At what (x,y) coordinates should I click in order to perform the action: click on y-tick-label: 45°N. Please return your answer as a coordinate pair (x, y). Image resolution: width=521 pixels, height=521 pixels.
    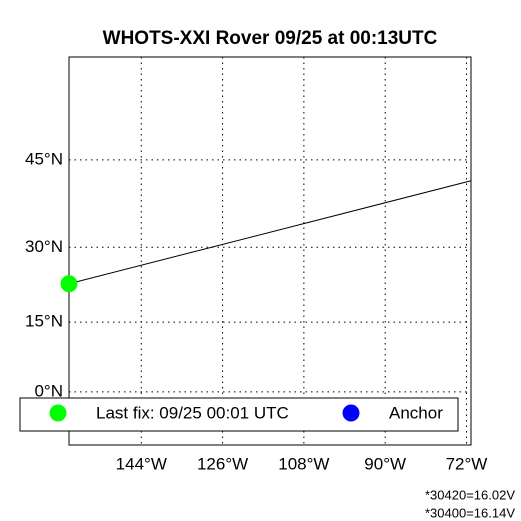
    Looking at the image, I should click on (44, 158).